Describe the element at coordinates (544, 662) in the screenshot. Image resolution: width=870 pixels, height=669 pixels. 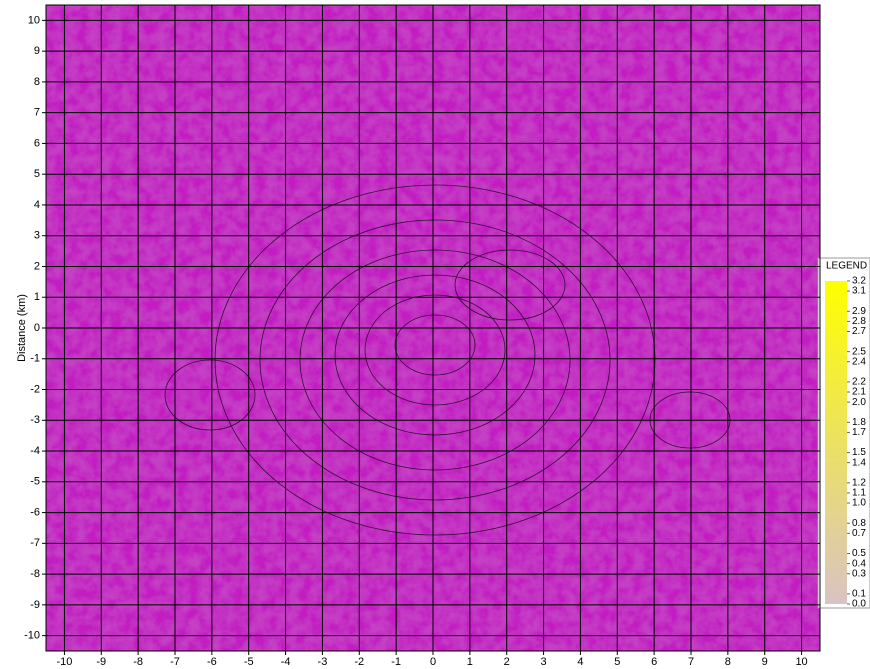
I see `x-tick-label: 3` at that location.